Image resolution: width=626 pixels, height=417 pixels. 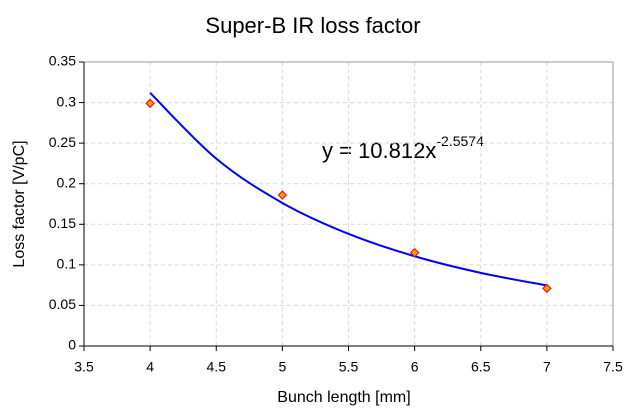 What do you see at coordinates (84, 367) in the screenshot?
I see `x-tick-label: 3.5` at bounding box center [84, 367].